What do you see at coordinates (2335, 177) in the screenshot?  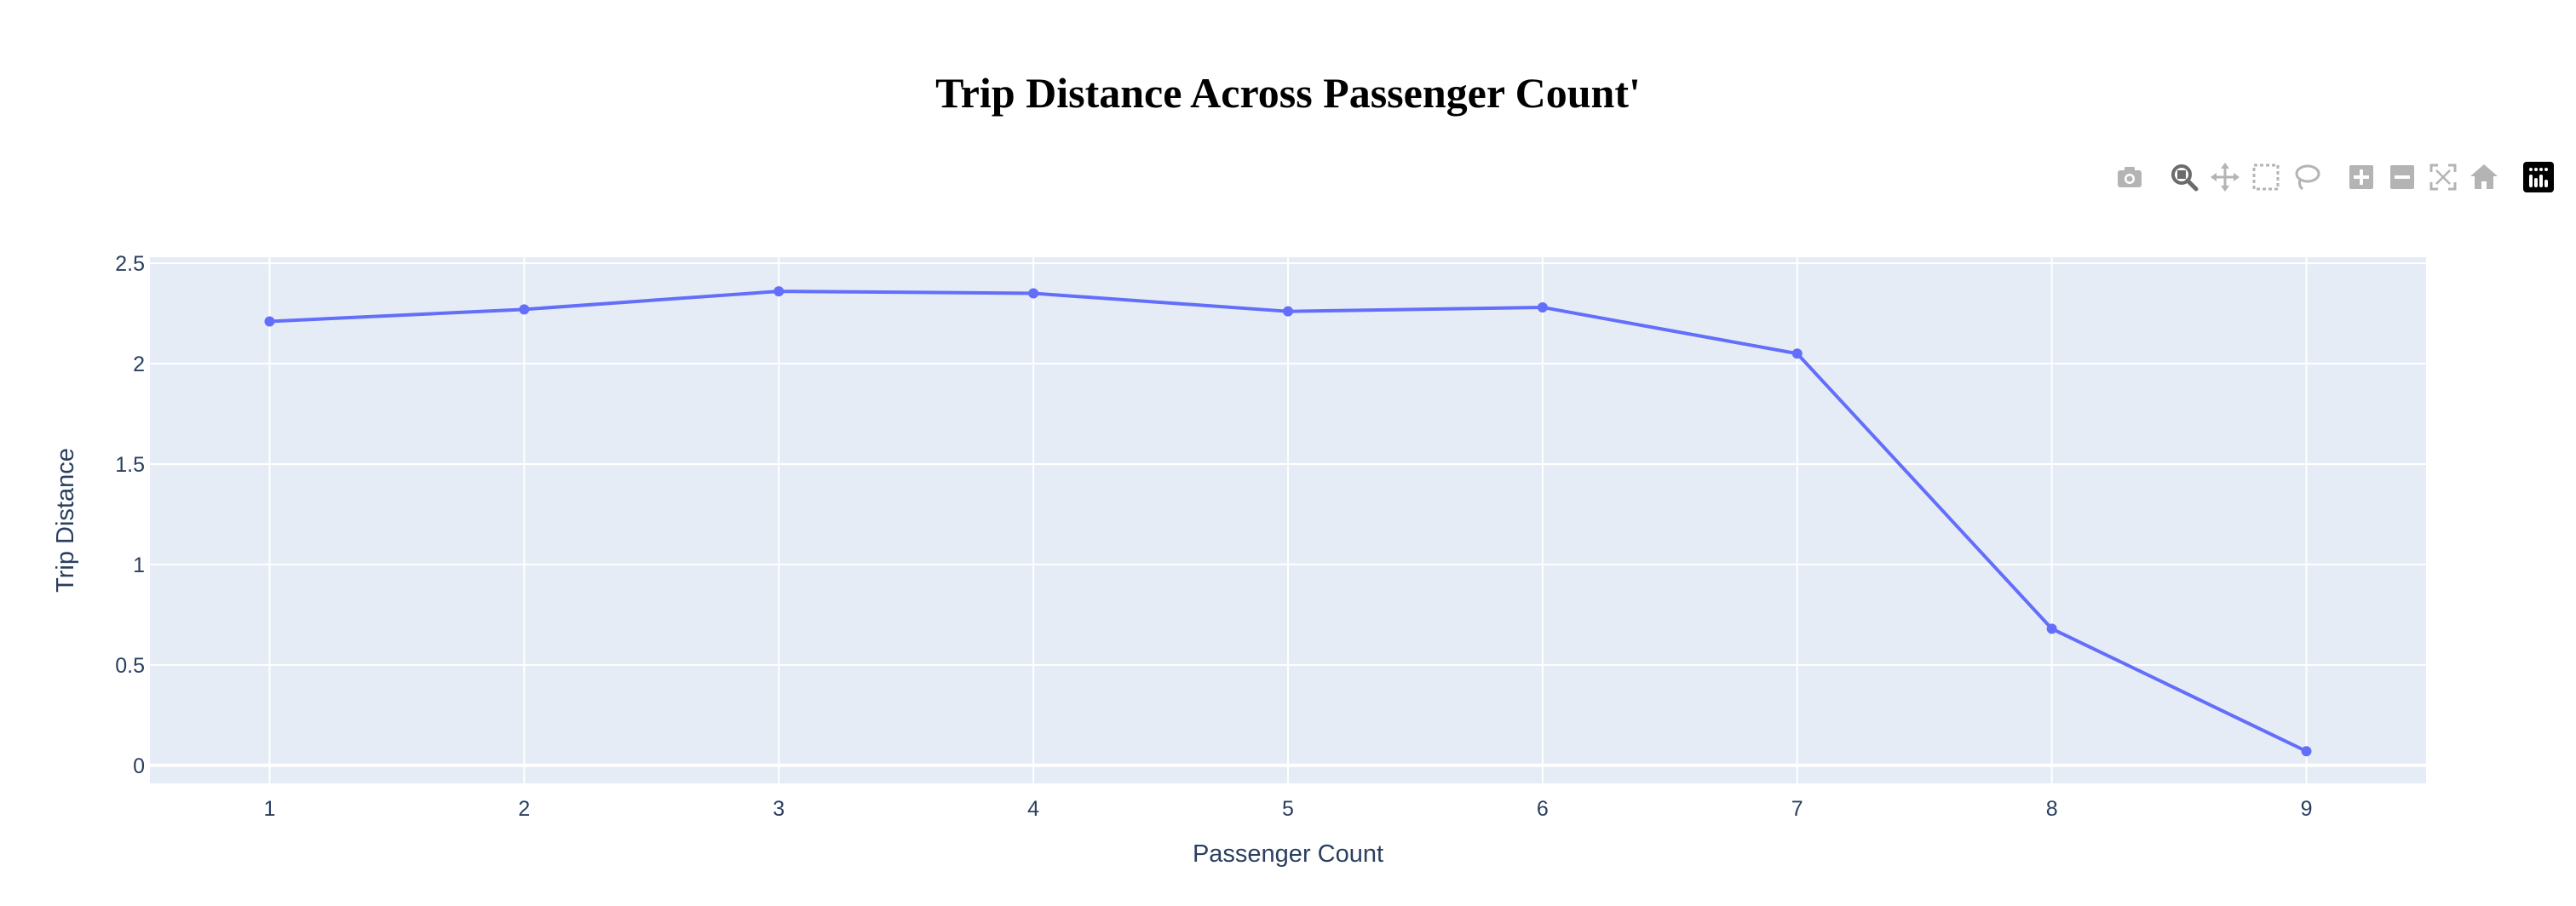 I see `modebar` at bounding box center [2335, 177].